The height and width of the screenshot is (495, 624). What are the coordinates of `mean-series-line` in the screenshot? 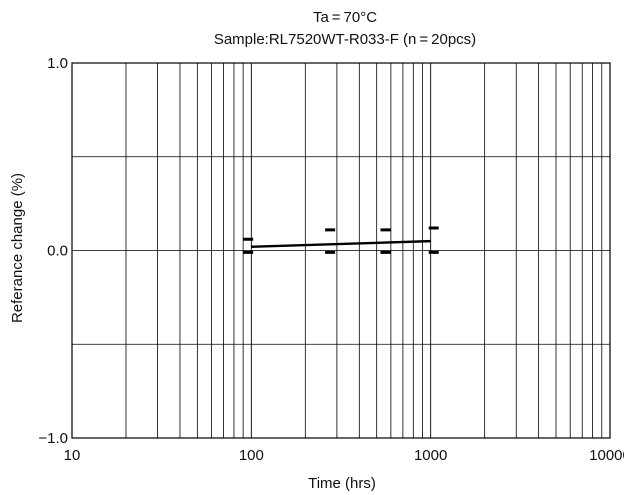 It's located at (341, 243).